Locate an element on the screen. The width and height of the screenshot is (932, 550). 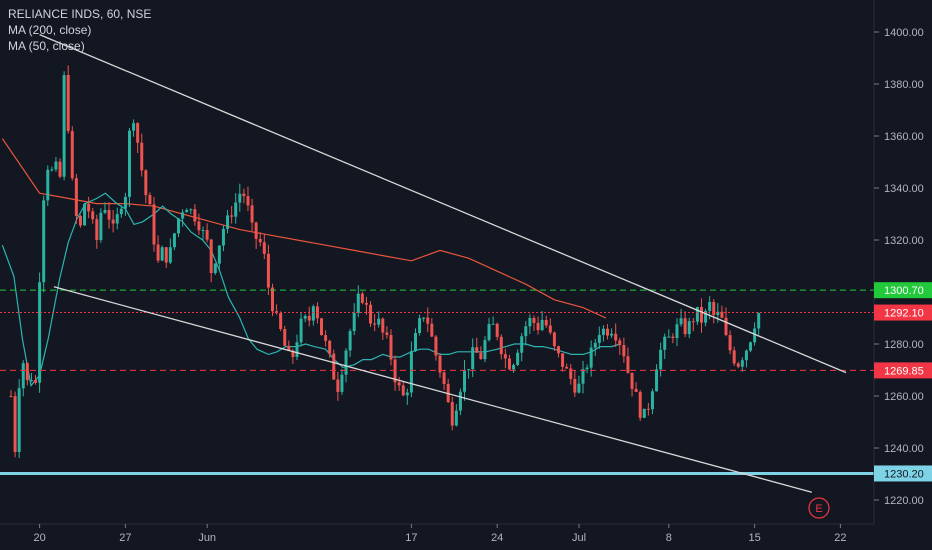
ma-200-legend: MA (200, close) is located at coordinates (50, 30).